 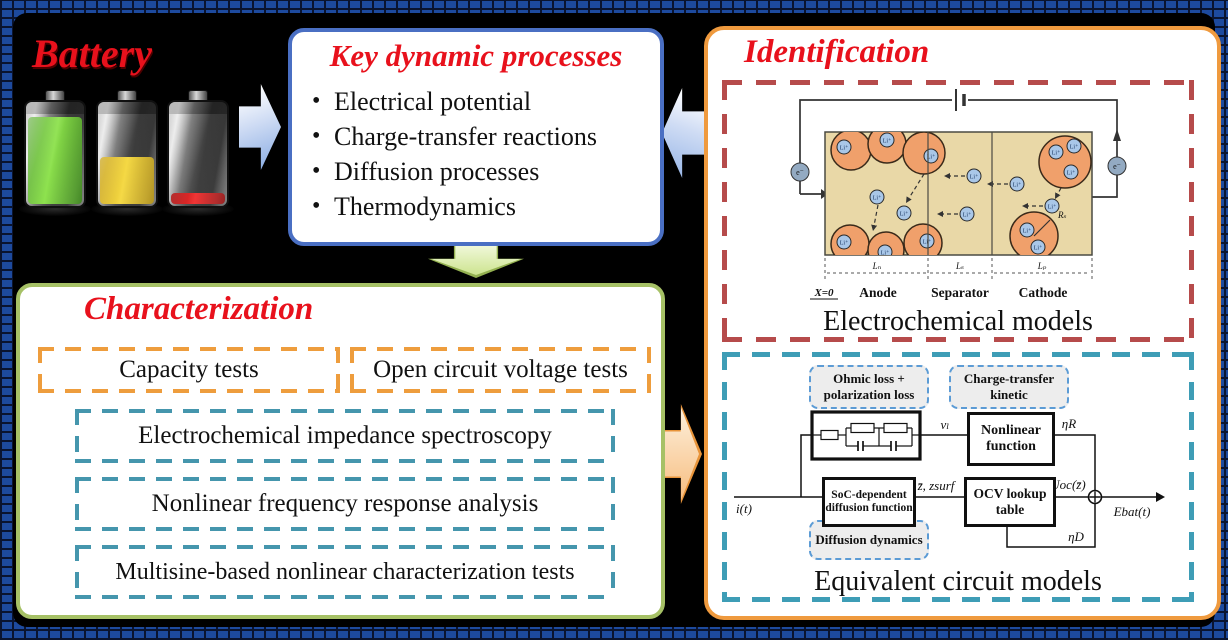 What do you see at coordinates (199, 309) in the screenshot?
I see `characterization-title: Characterization` at bounding box center [199, 309].